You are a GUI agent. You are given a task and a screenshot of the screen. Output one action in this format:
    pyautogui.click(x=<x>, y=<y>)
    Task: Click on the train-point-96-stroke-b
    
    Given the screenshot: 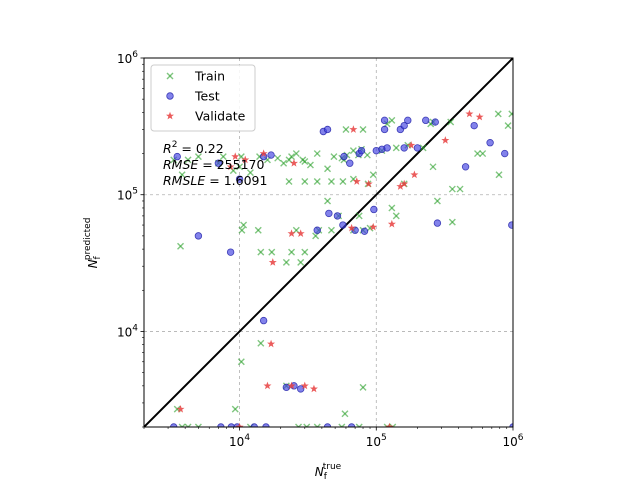 What is the action you would take?
    pyautogui.click(x=394, y=425)
    